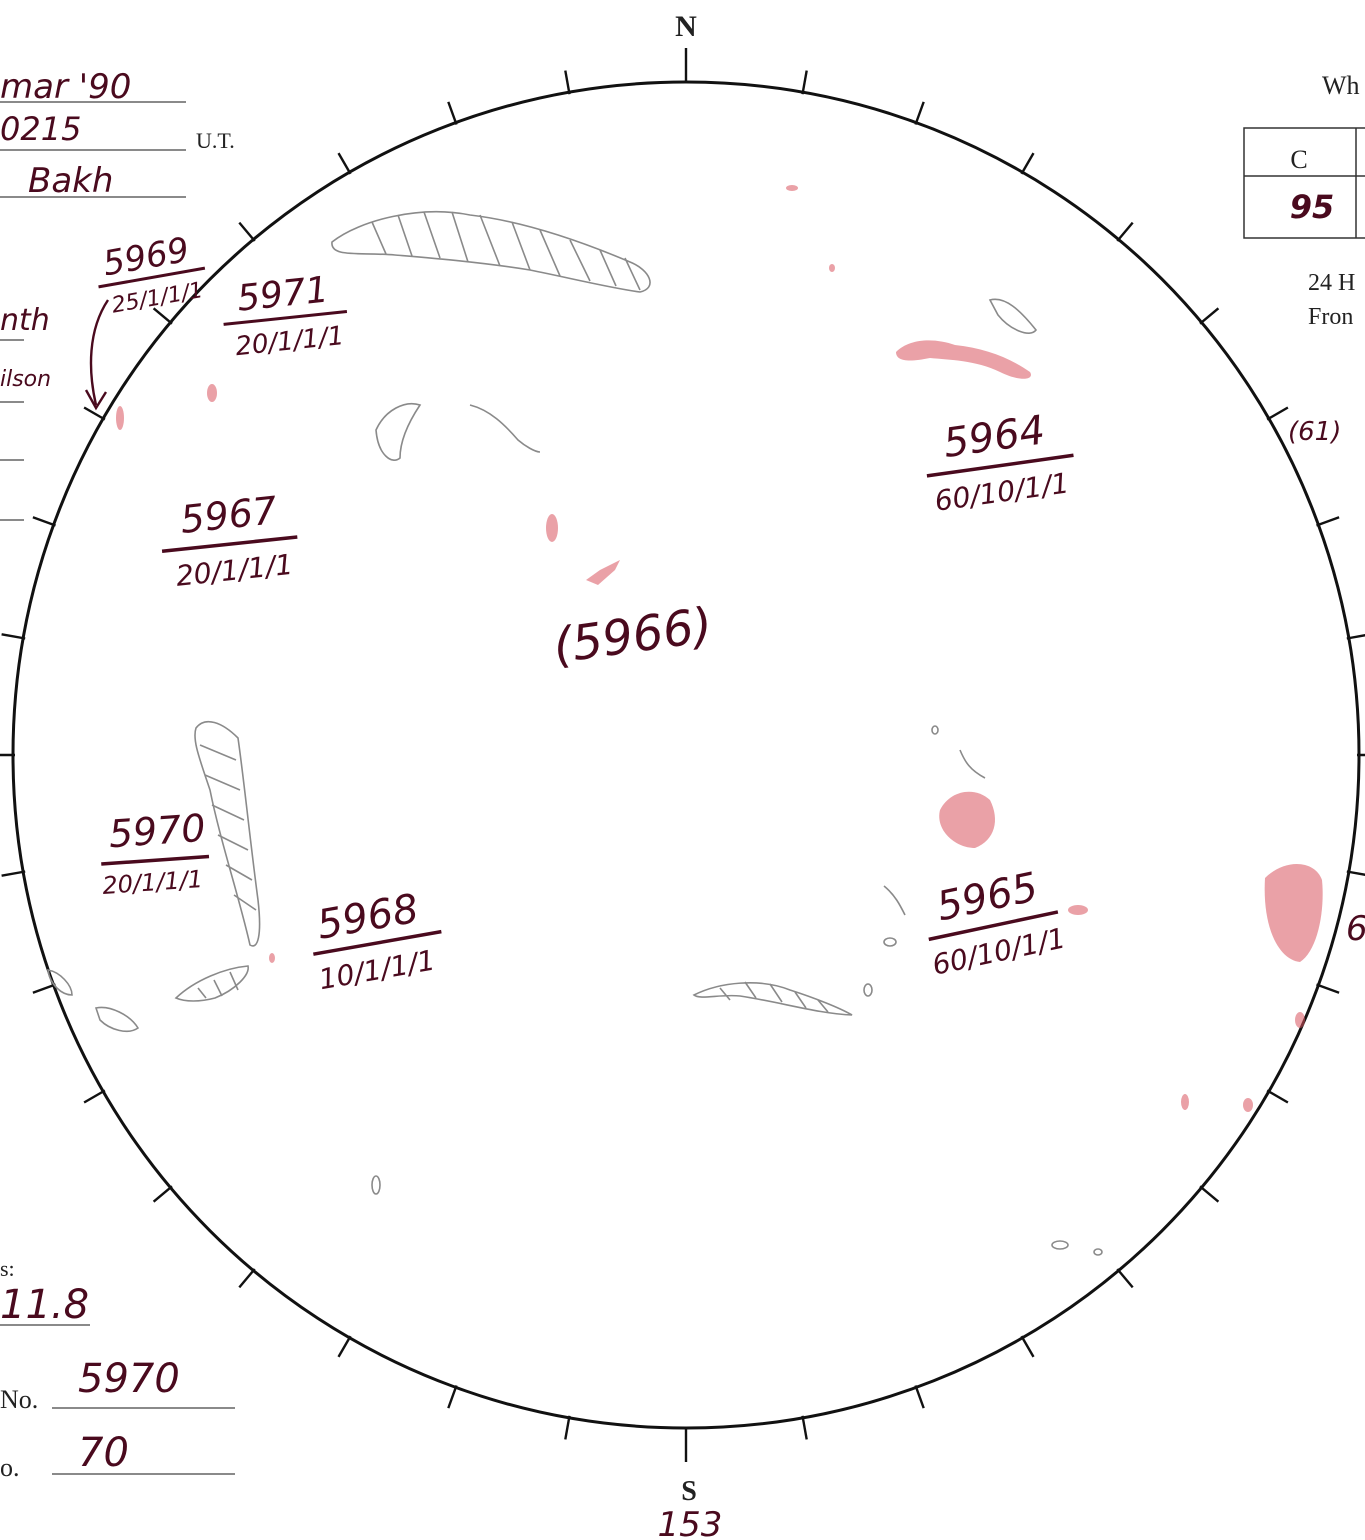 This screenshot has height=1540, width=1365. Describe the element at coordinates (1304, 183) in the screenshot. I see `classification-table` at that location.